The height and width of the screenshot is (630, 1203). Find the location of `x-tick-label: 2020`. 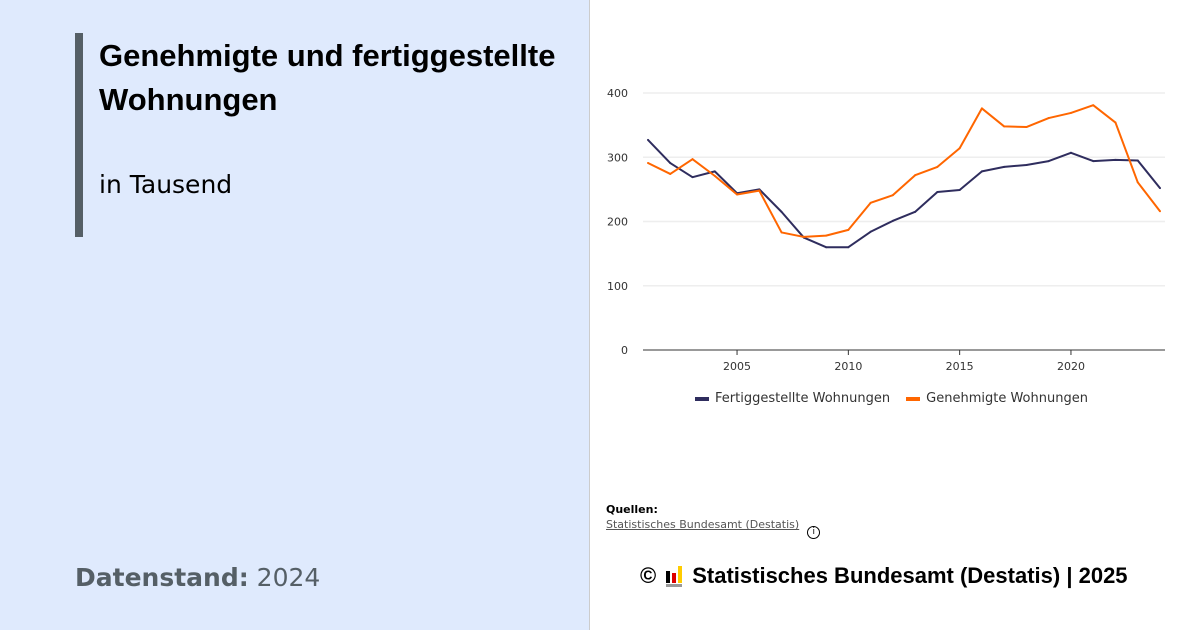

x-tick-label: 2020 is located at coordinates (1071, 365).